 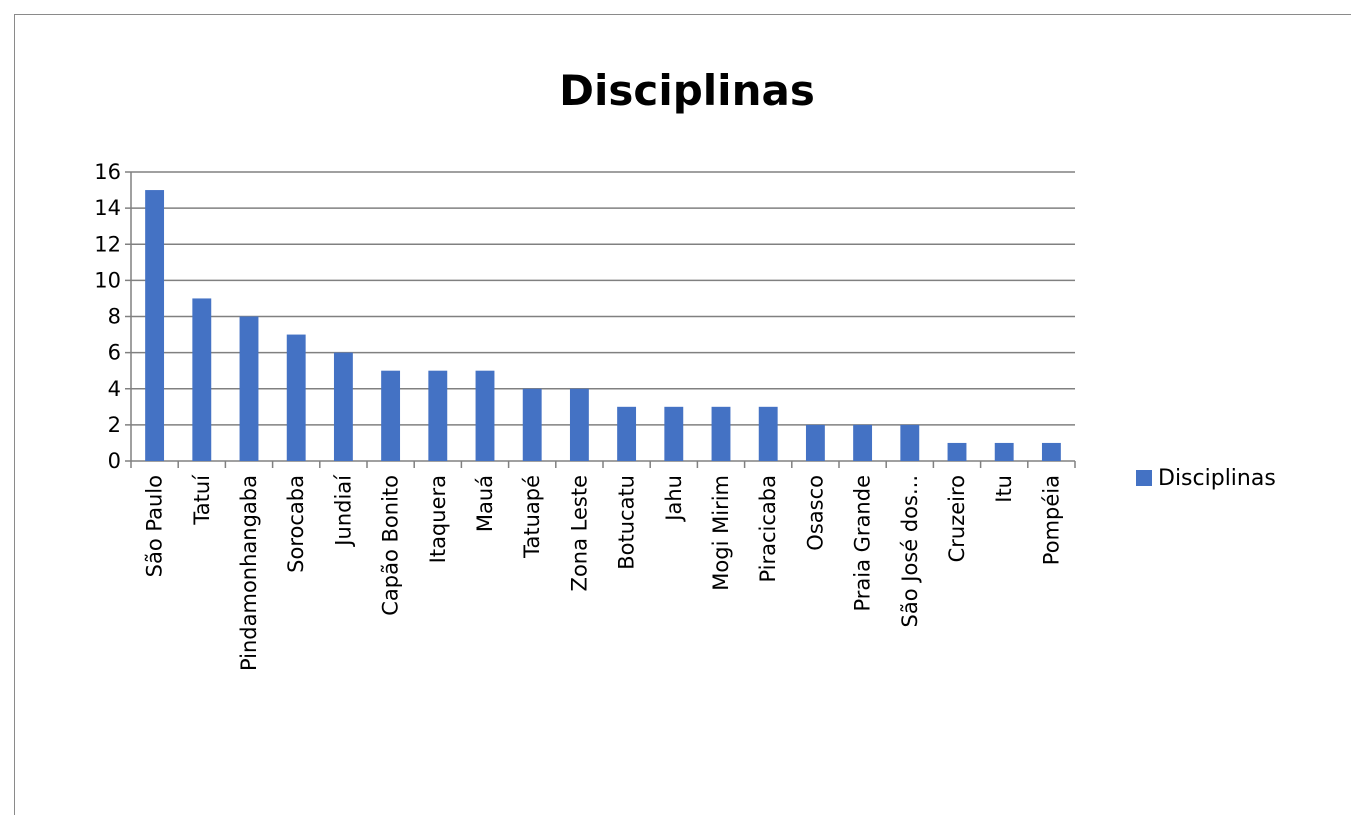 What do you see at coordinates (1217, 478) in the screenshot?
I see `legend-entry-disciplinas: Disciplinas` at bounding box center [1217, 478].